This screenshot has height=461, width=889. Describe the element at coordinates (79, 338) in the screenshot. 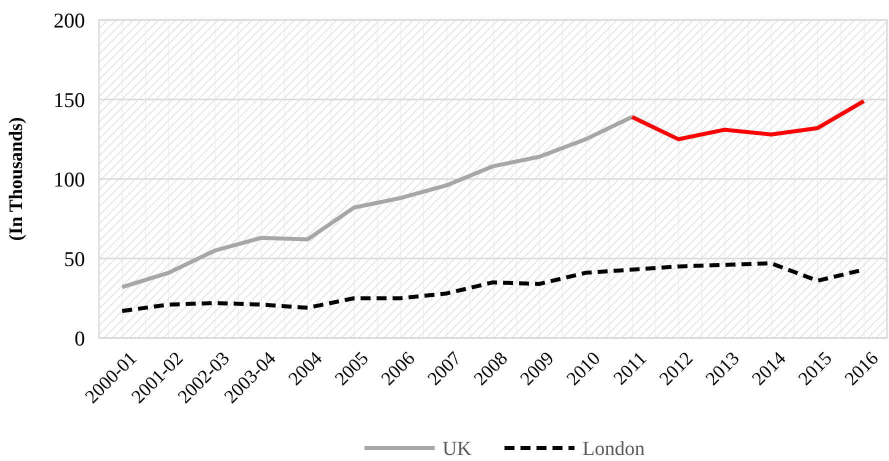

I see `y-tick-label: 0` at that location.